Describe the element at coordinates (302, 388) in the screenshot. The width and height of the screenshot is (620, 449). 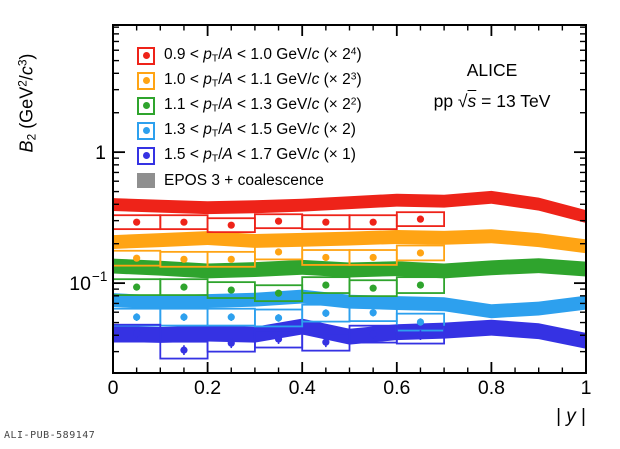
I see `x-tick-label: 0.4` at that location.